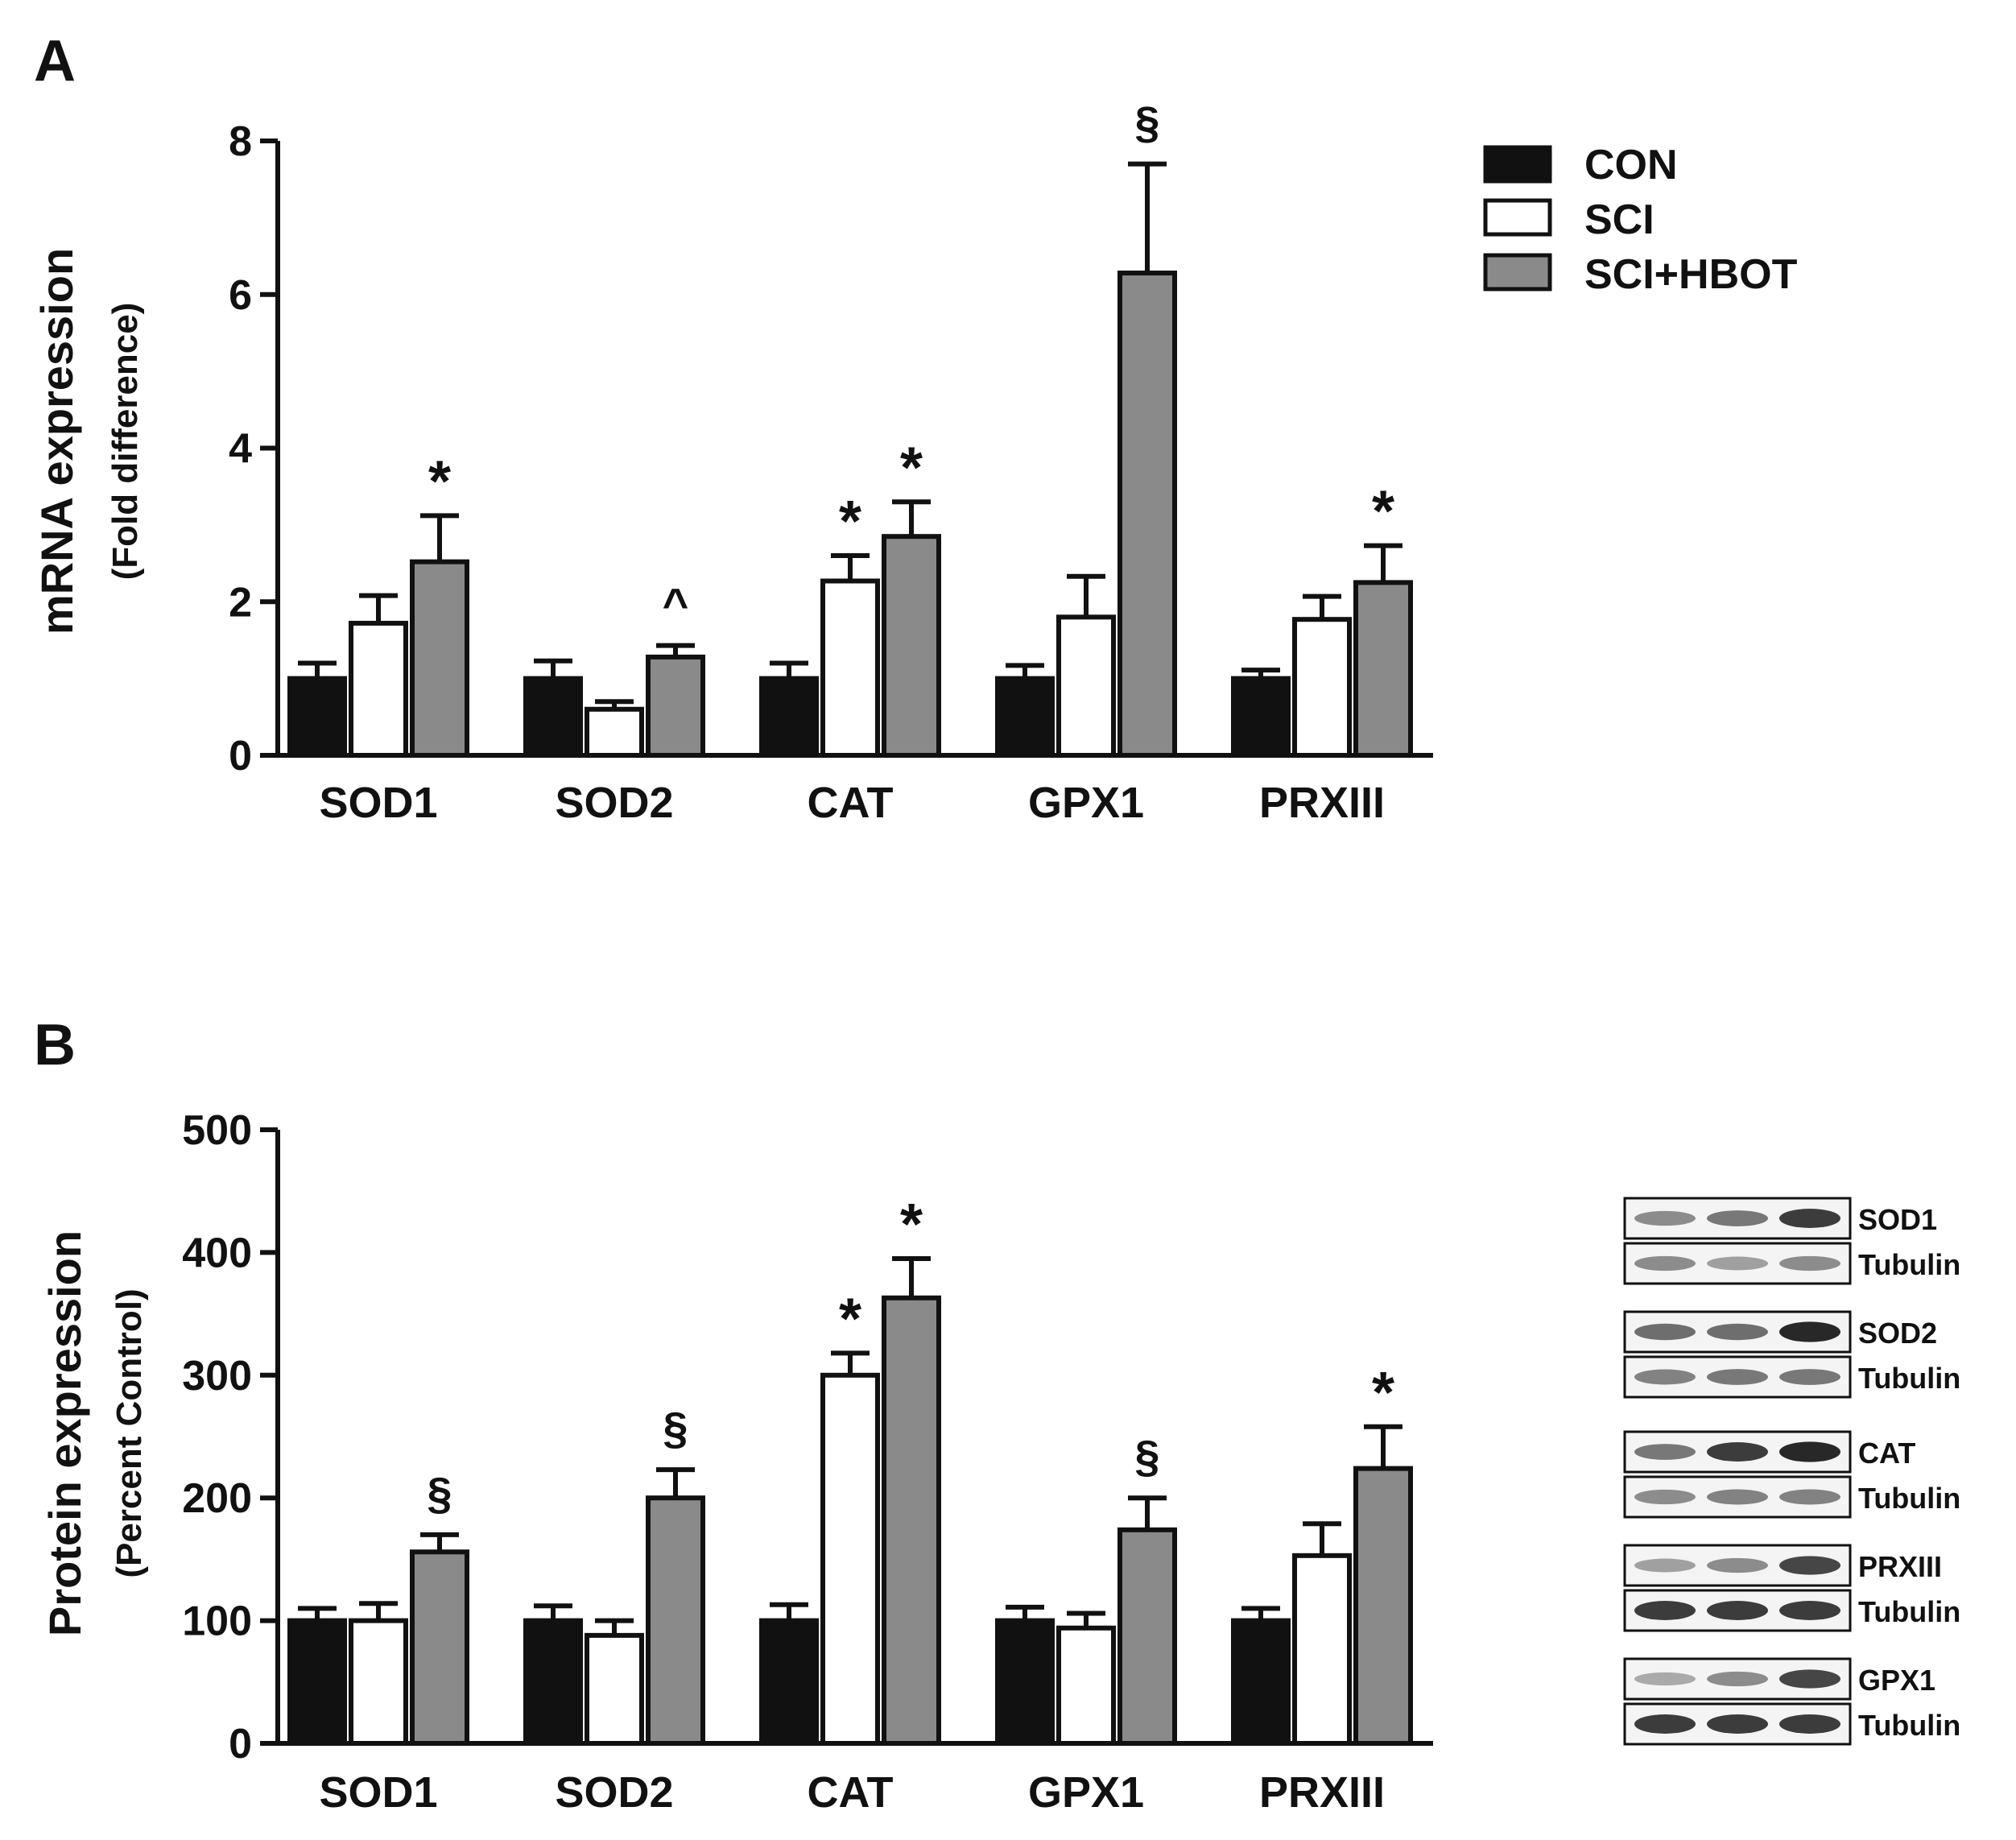 The height and width of the screenshot is (1840, 2016). What do you see at coordinates (1896, 1681) in the screenshot?
I see `blot-label: GPX1` at bounding box center [1896, 1681].